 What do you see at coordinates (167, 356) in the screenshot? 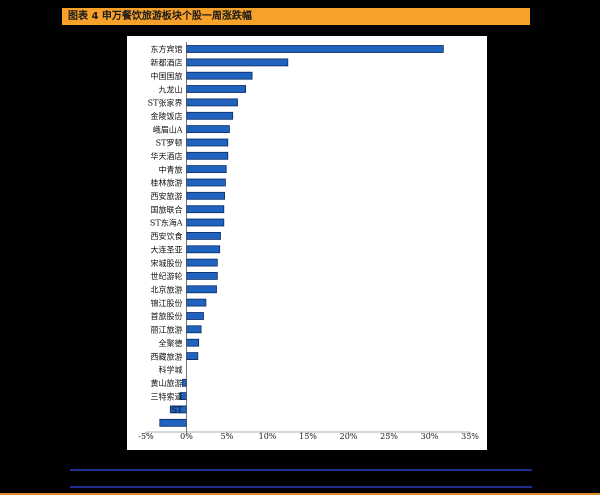
I see `category-label-24: 西藏旅游` at bounding box center [167, 356].